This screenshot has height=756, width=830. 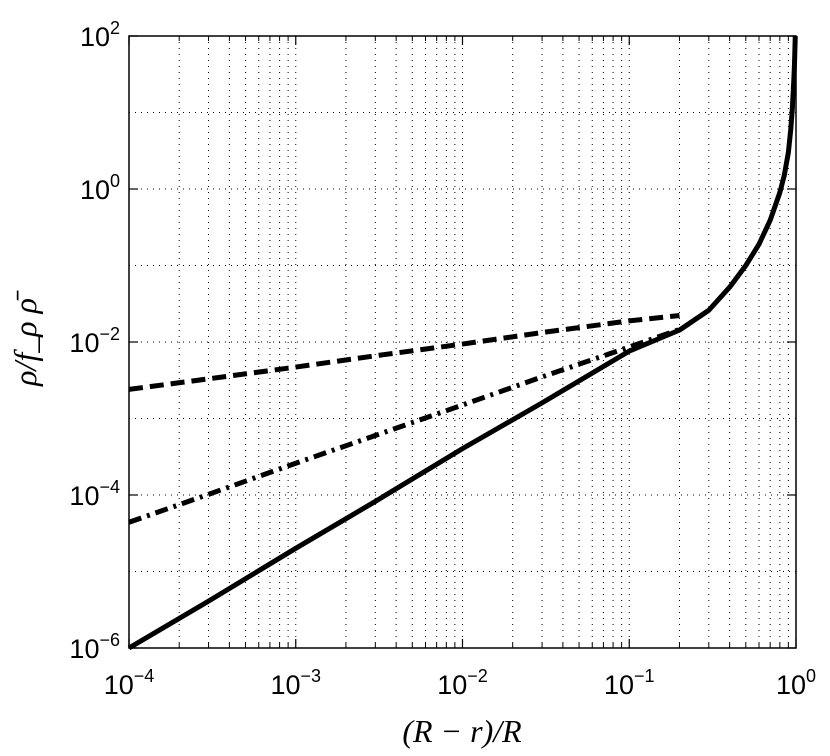 I want to click on x-axis-label: (R − r)/R, so click(x=462, y=731).